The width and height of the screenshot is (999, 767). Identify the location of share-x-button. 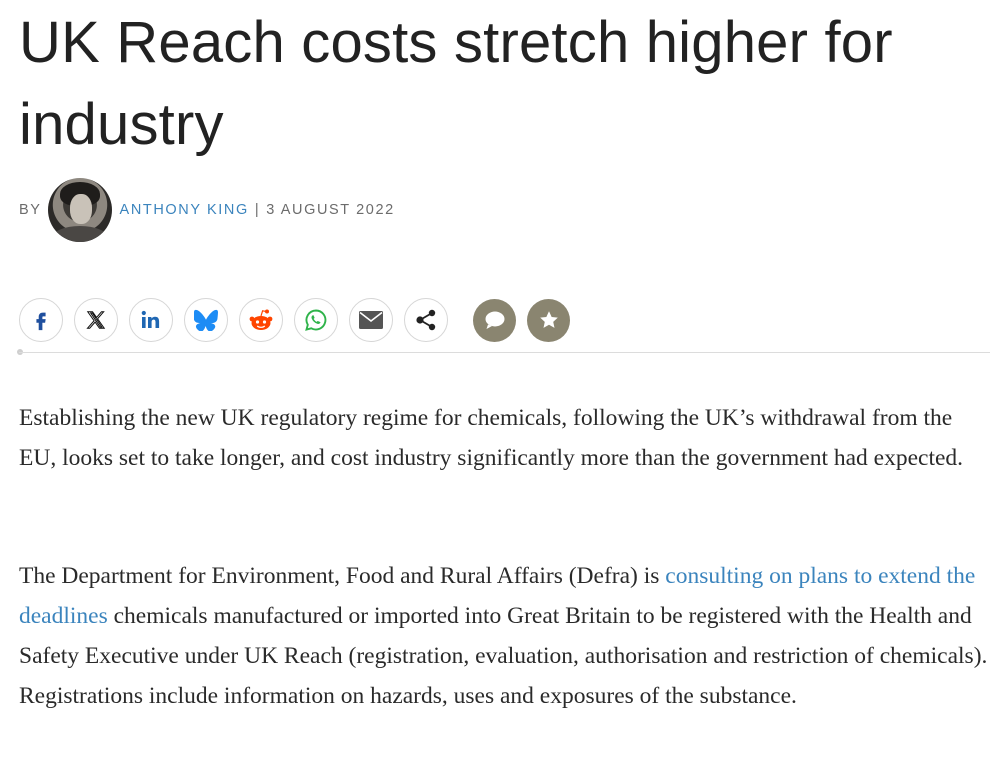
(96, 320).